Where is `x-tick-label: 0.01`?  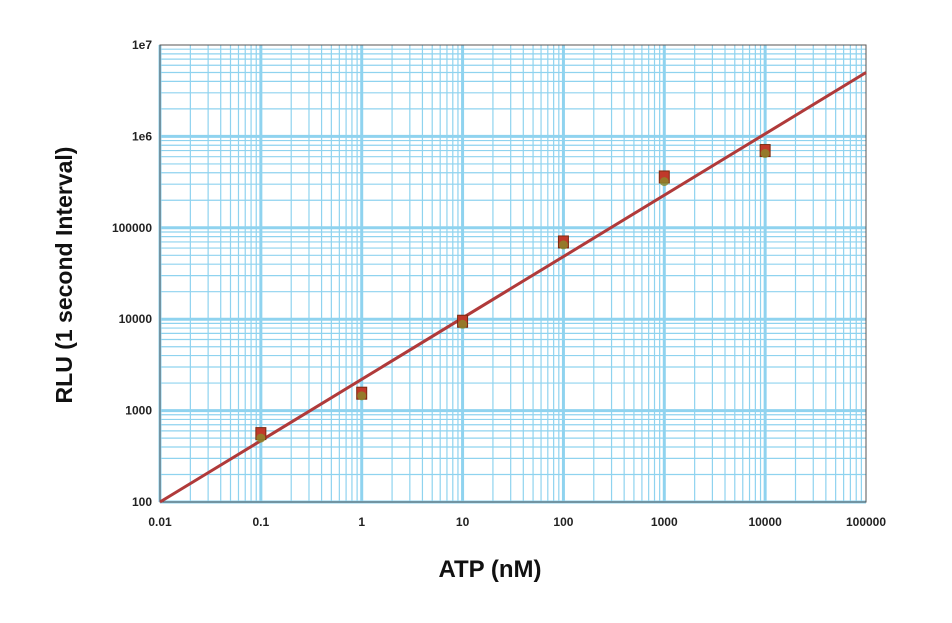
x-tick-label: 0.01 is located at coordinates (160, 522).